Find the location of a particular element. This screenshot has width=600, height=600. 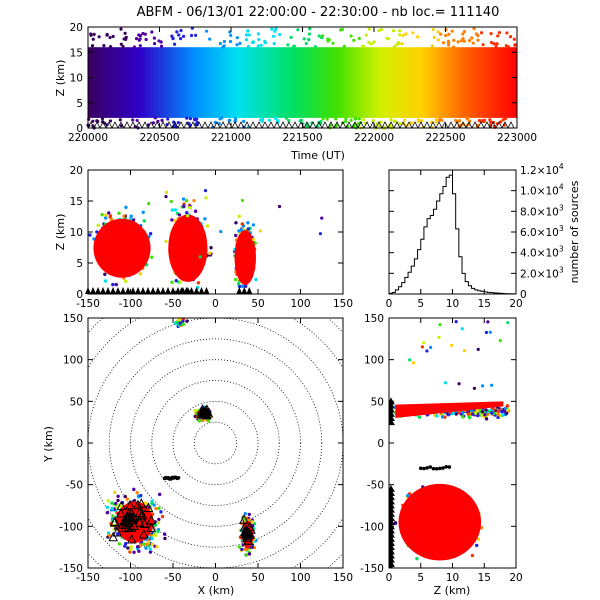

y-tick-label: 20 is located at coordinates (76, 28).